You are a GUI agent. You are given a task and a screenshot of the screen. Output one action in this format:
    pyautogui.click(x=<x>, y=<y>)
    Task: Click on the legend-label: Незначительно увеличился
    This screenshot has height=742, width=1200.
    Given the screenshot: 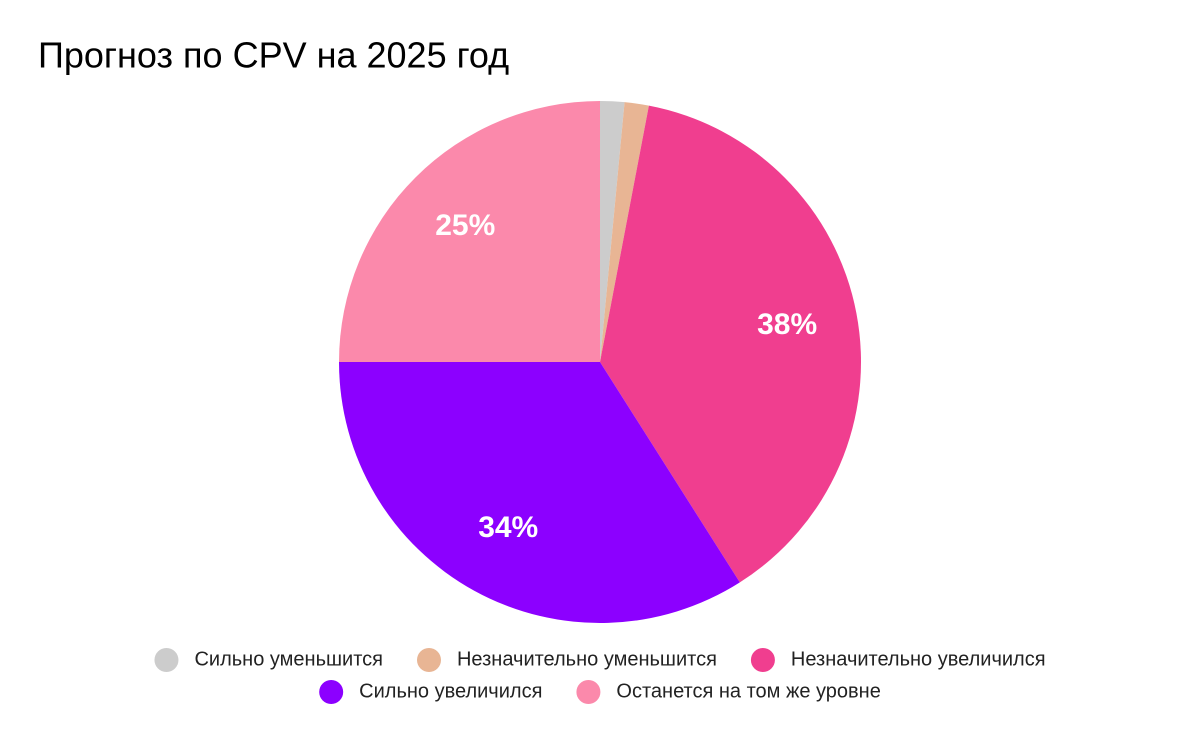 What is the action you would take?
    pyautogui.click(x=918, y=659)
    